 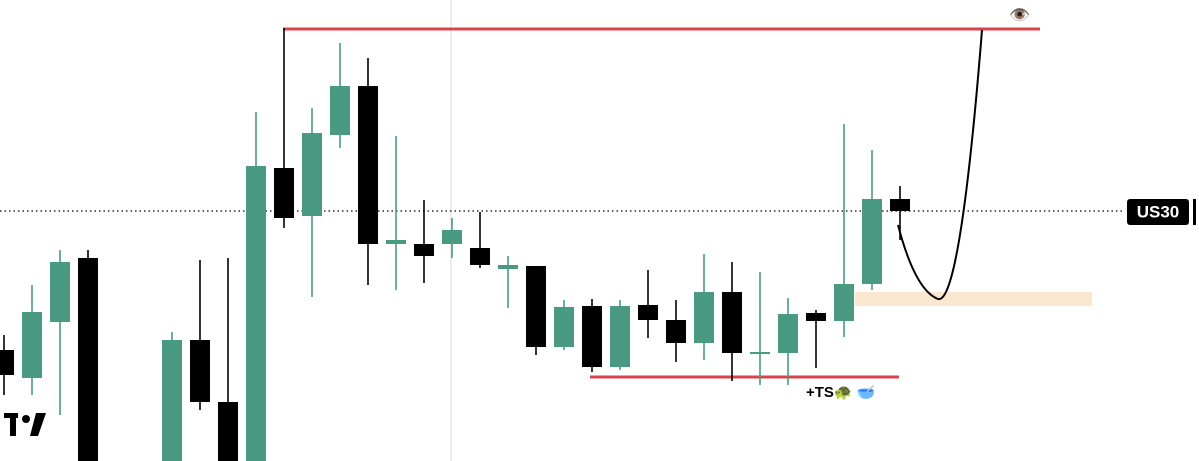 I want to click on ts-annotation: +TS🐢 🥣, so click(x=841, y=392).